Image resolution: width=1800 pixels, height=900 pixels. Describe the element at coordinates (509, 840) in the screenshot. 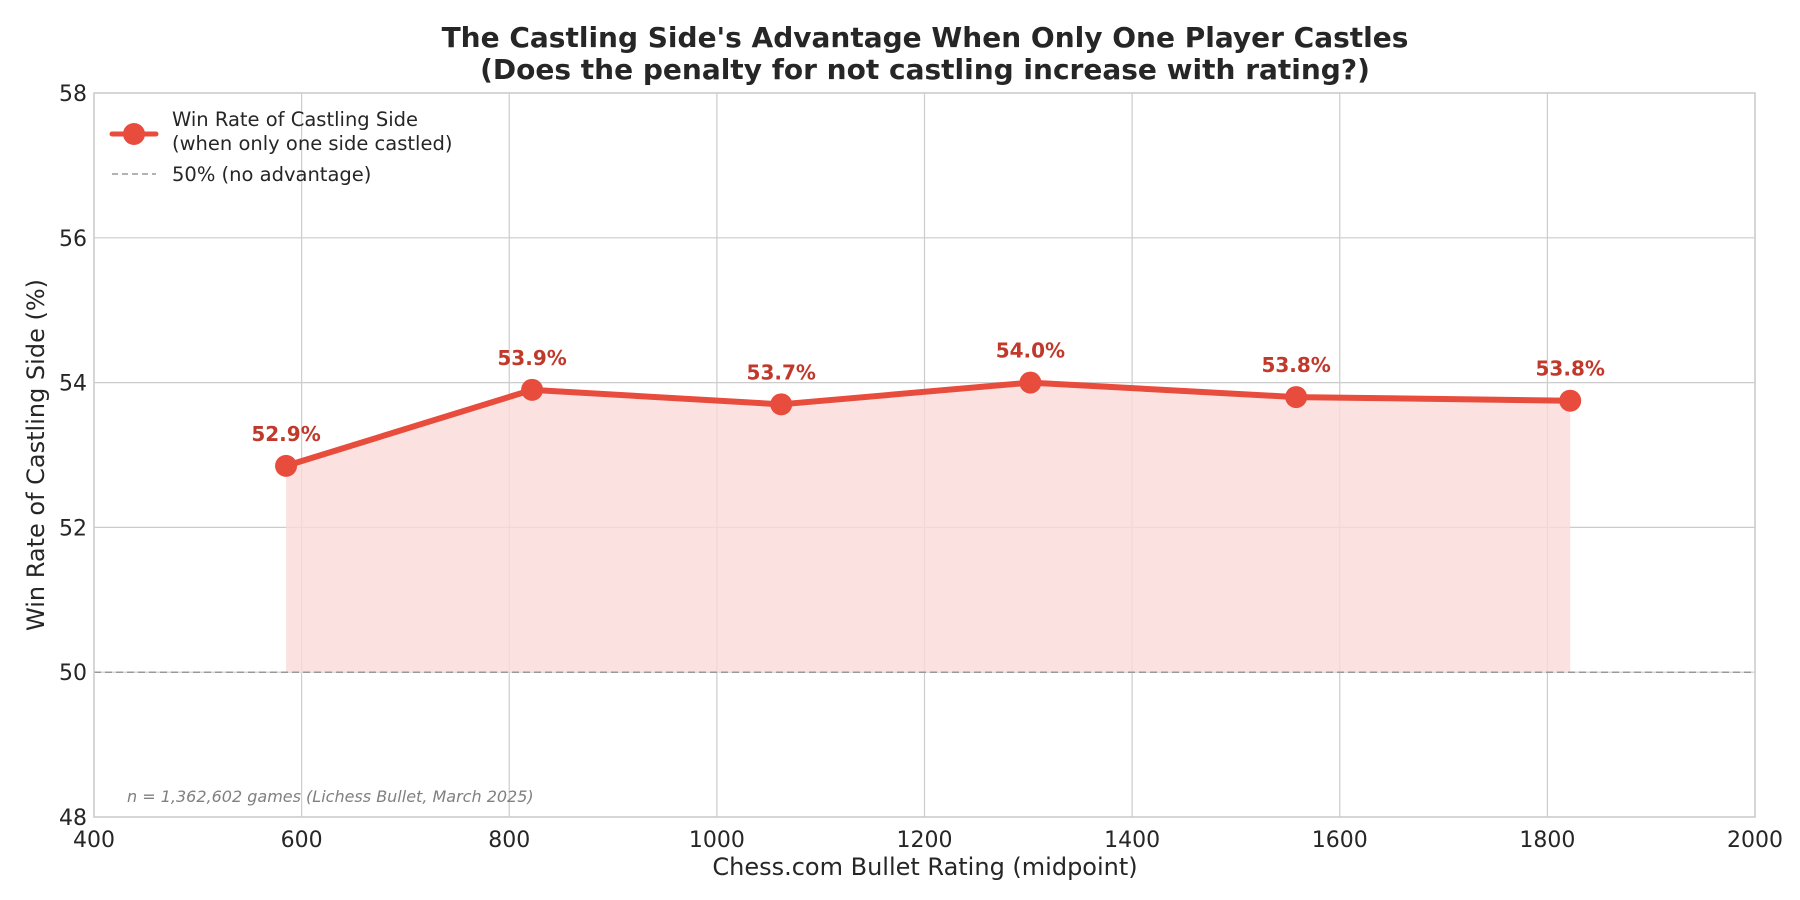

I see `x-tick-label: 800` at that location.